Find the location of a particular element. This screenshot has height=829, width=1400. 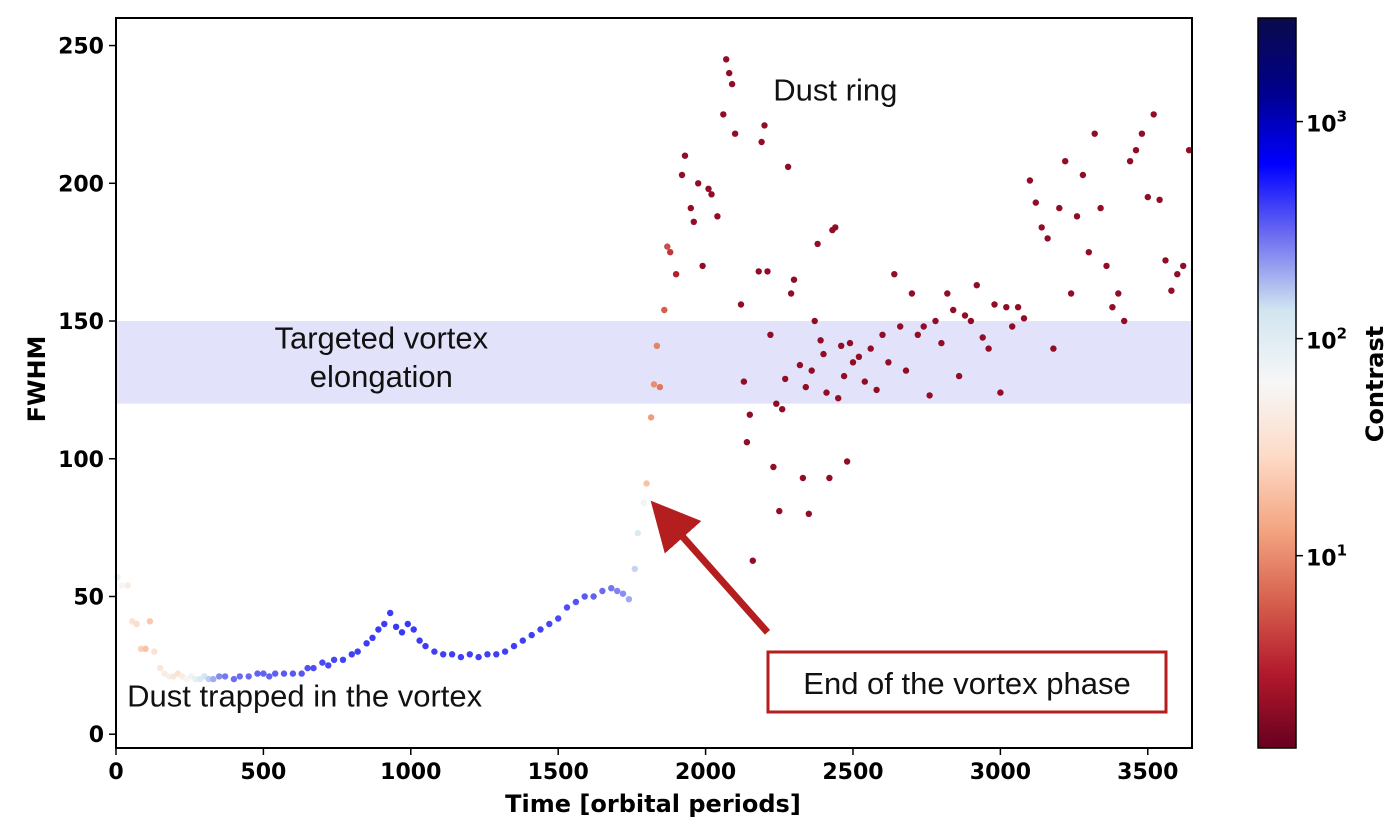

y-tick-label: 100 is located at coordinates (81, 460).